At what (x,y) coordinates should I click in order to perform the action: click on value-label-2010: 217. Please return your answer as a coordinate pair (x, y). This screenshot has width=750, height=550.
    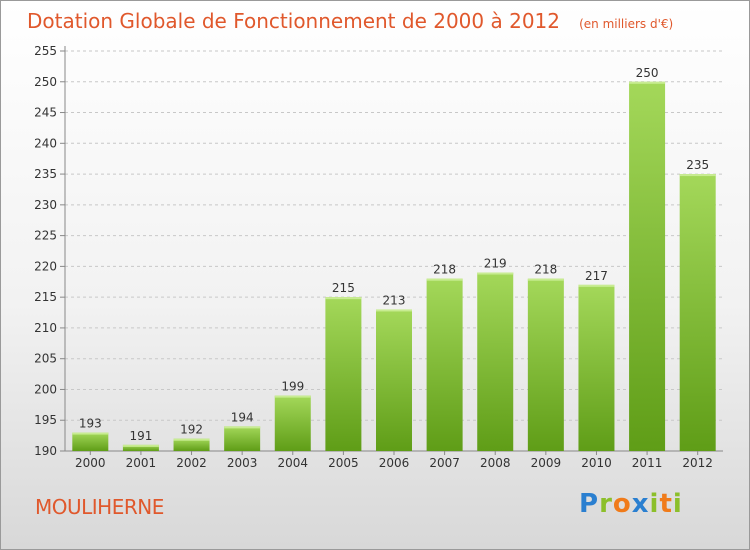
    Looking at the image, I should click on (596, 276).